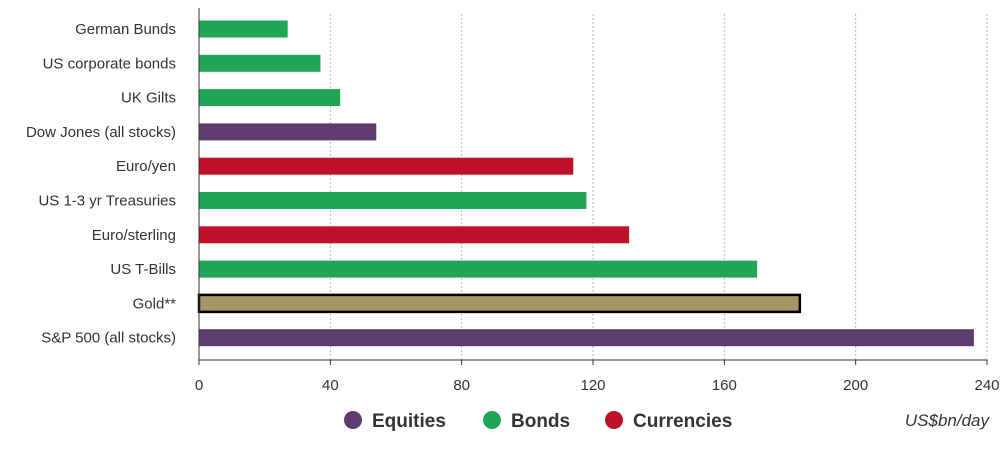 This screenshot has width=1008, height=453. I want to click on category-label: Dow Jones (all stocks), so click(101, 132).